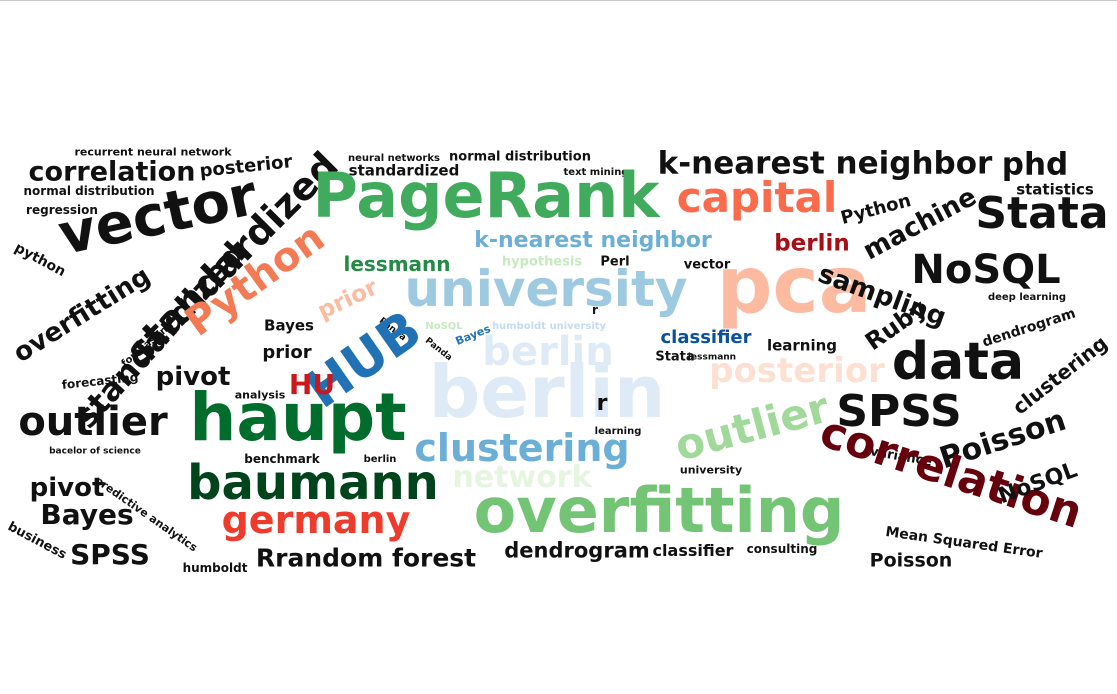  What do you see at coordinates (596, 172) in the screenshot?
I see `word-text-mining: text mining` at bounding box center [596, 172].